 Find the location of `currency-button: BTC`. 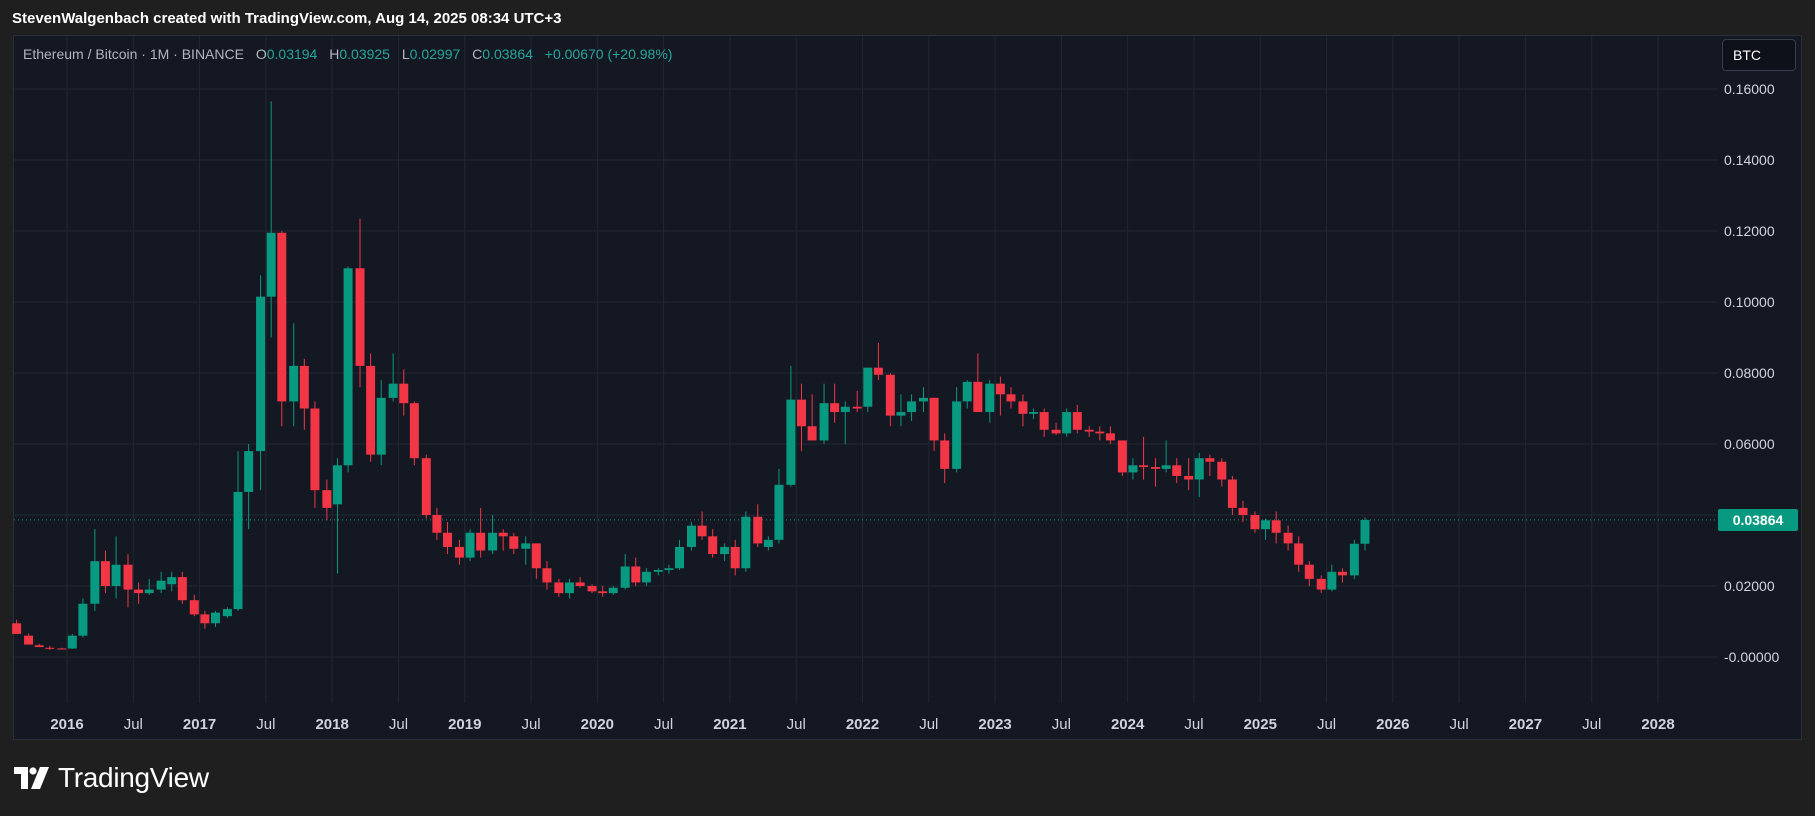

currency-button: BTC is located at coordinates (1759, 55).